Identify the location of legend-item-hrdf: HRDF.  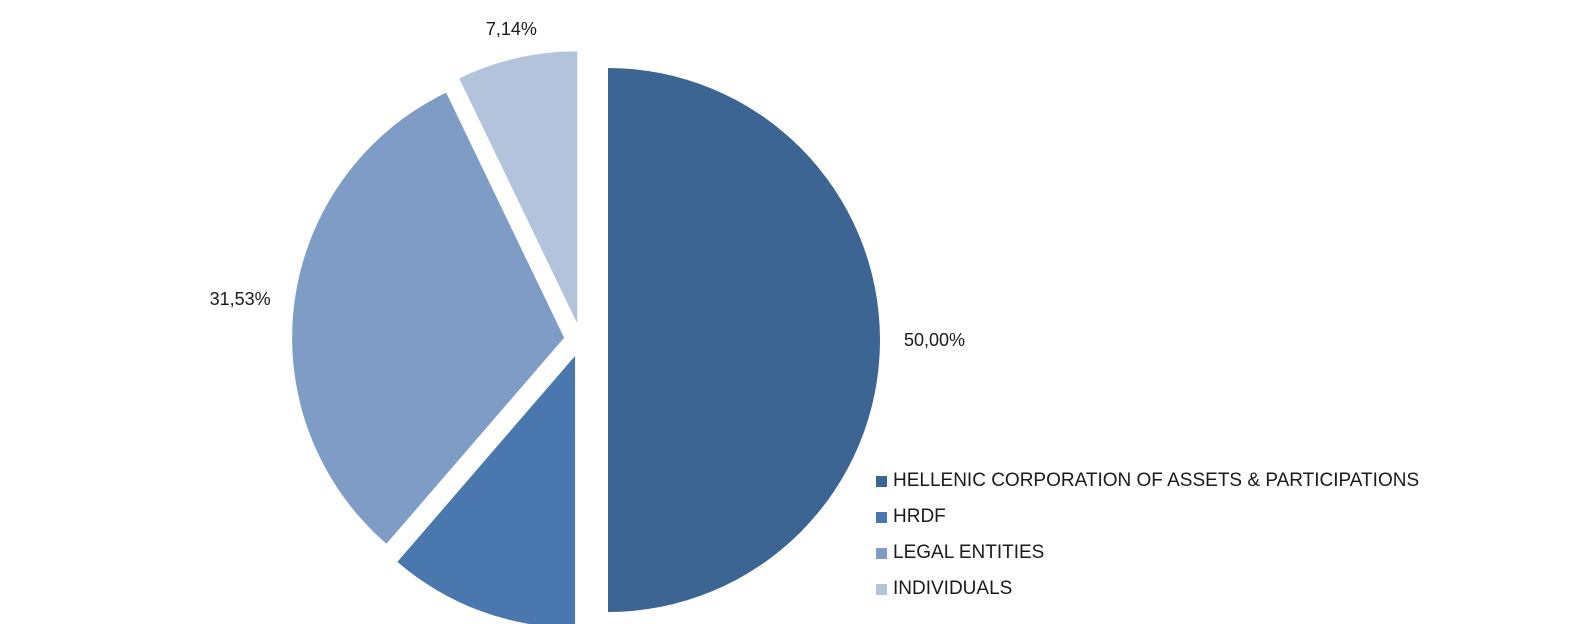
(1147, 517).